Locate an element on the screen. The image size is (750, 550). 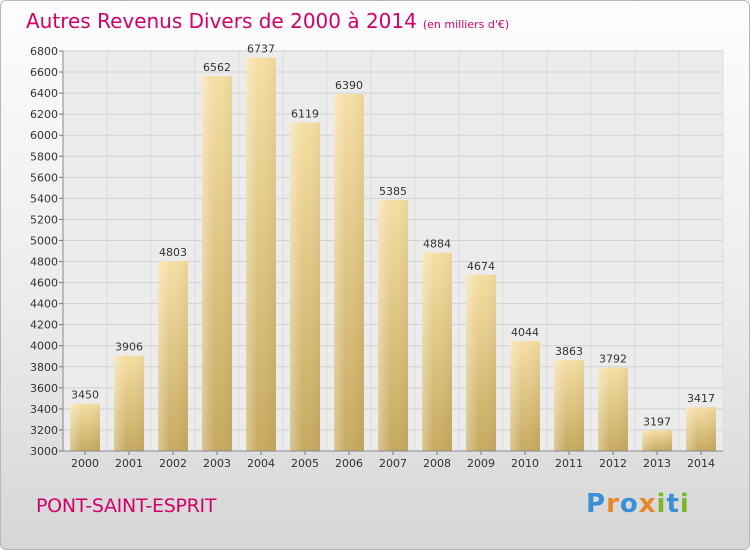
x-tick-label: 2009 is located at coordinates (481, 463).